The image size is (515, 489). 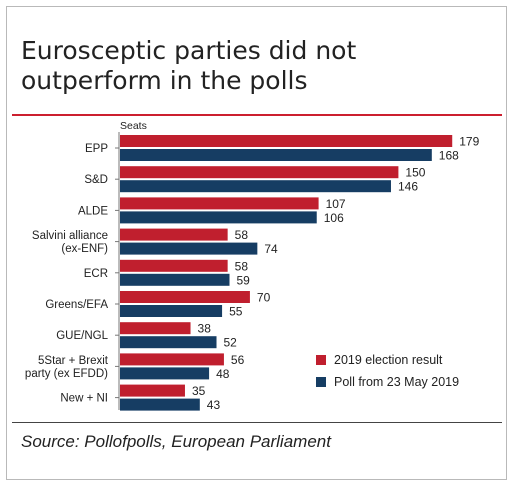 What do you see at coordinates (82, 336) in the screenshot?
I see `category-label: GUE/NGL` at bounding box center [82, 336].